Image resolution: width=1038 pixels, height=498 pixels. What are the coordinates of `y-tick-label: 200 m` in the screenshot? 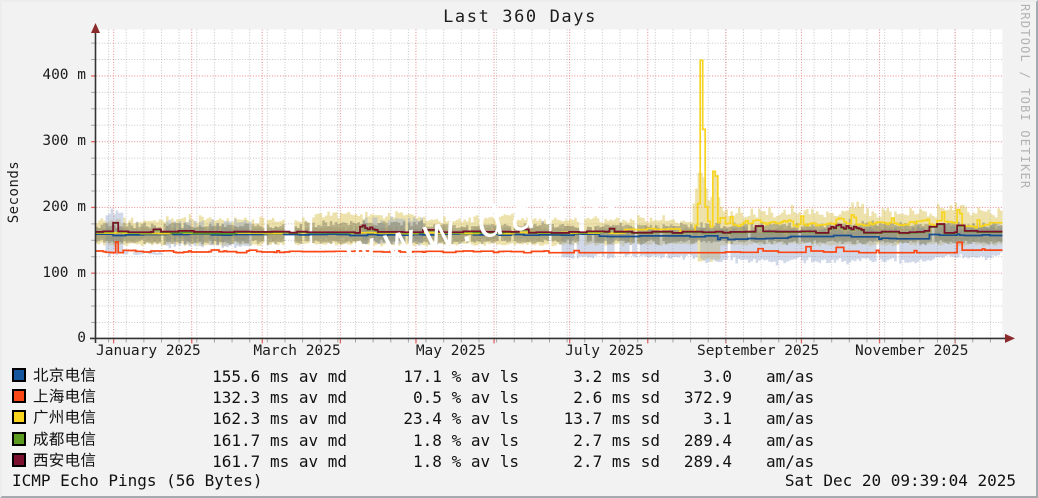 It's located at (64, 206).